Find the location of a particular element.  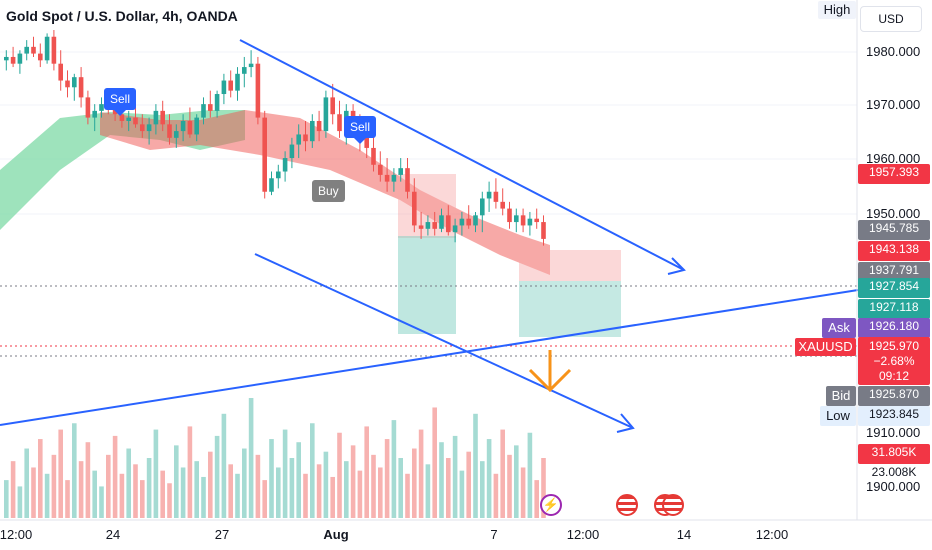

y-tick: 1900.000 is located at coordinates (893, 486).